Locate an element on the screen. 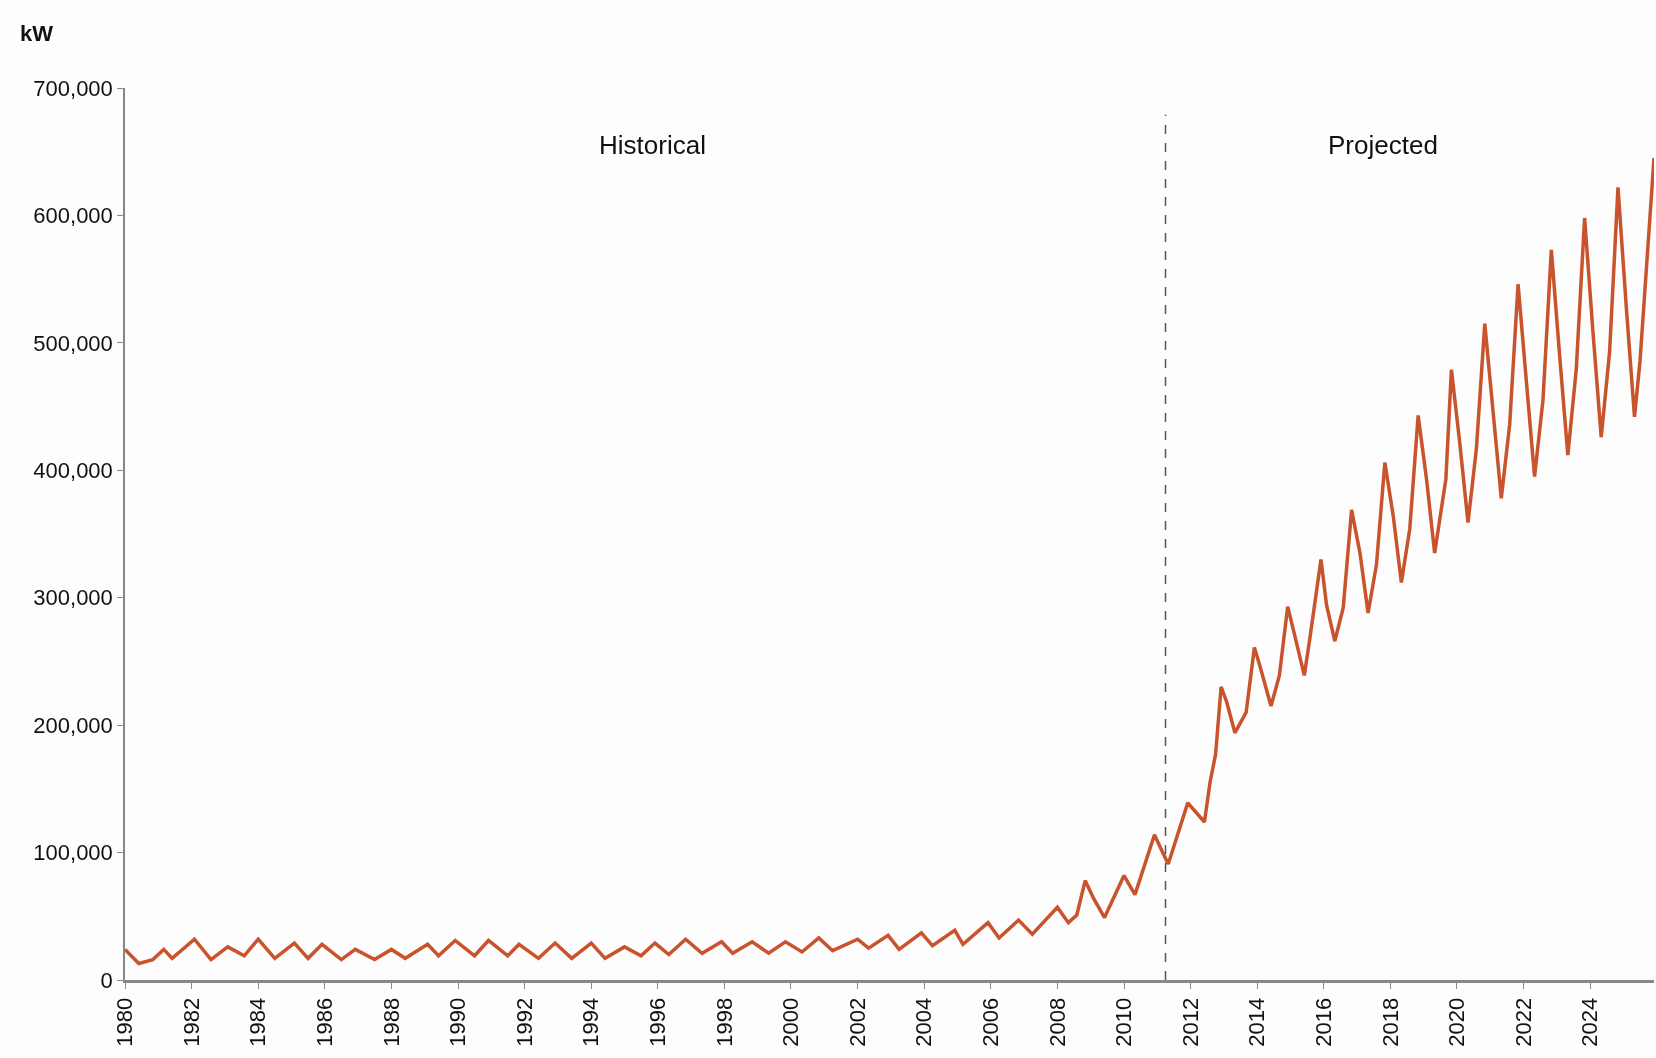 This screenshot has height=1058, width=1656. y-tick-label: 0 is located at coordinates (106, 980).